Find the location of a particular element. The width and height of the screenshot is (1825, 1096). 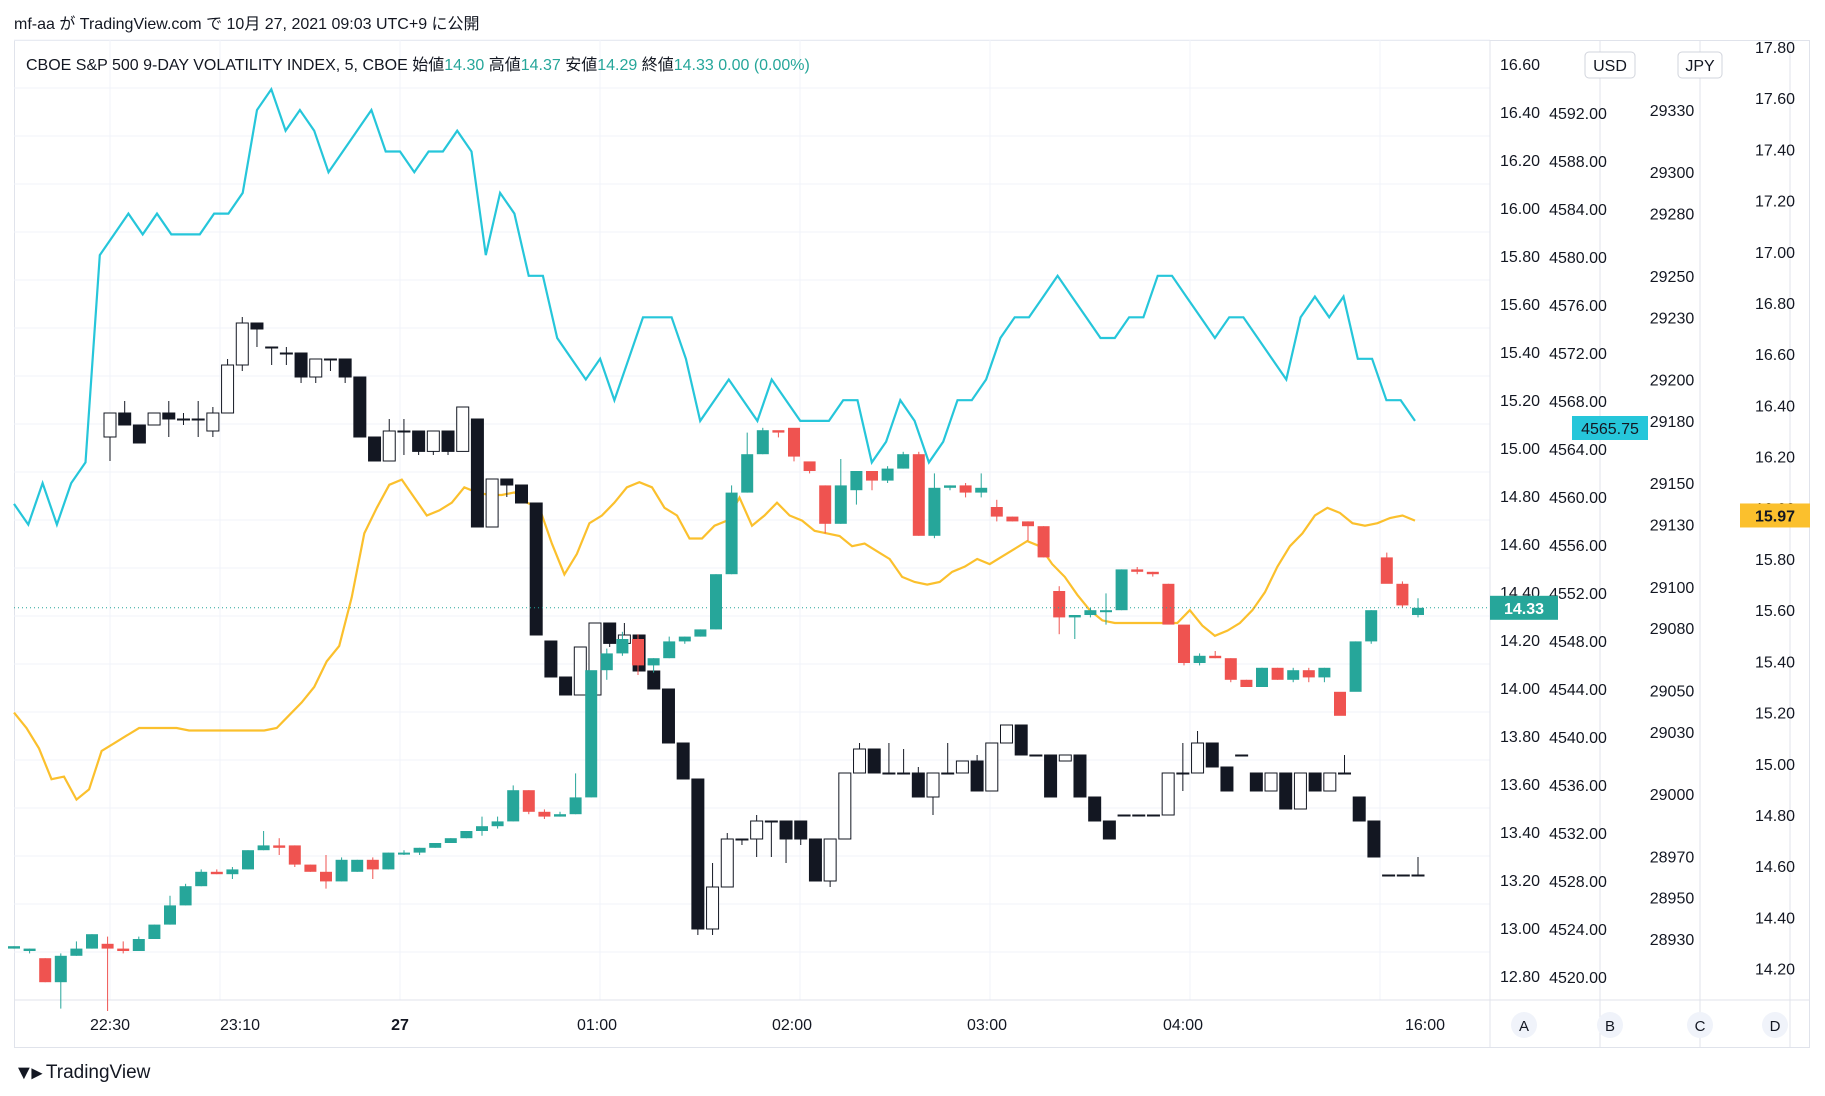

scale-b-tick-11: 4548.00 is located at coordinates (1578, 642).